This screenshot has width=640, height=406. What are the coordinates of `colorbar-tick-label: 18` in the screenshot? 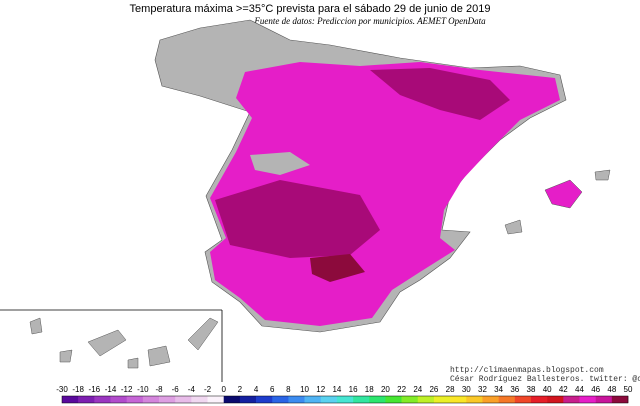 It's located at (369, 389).